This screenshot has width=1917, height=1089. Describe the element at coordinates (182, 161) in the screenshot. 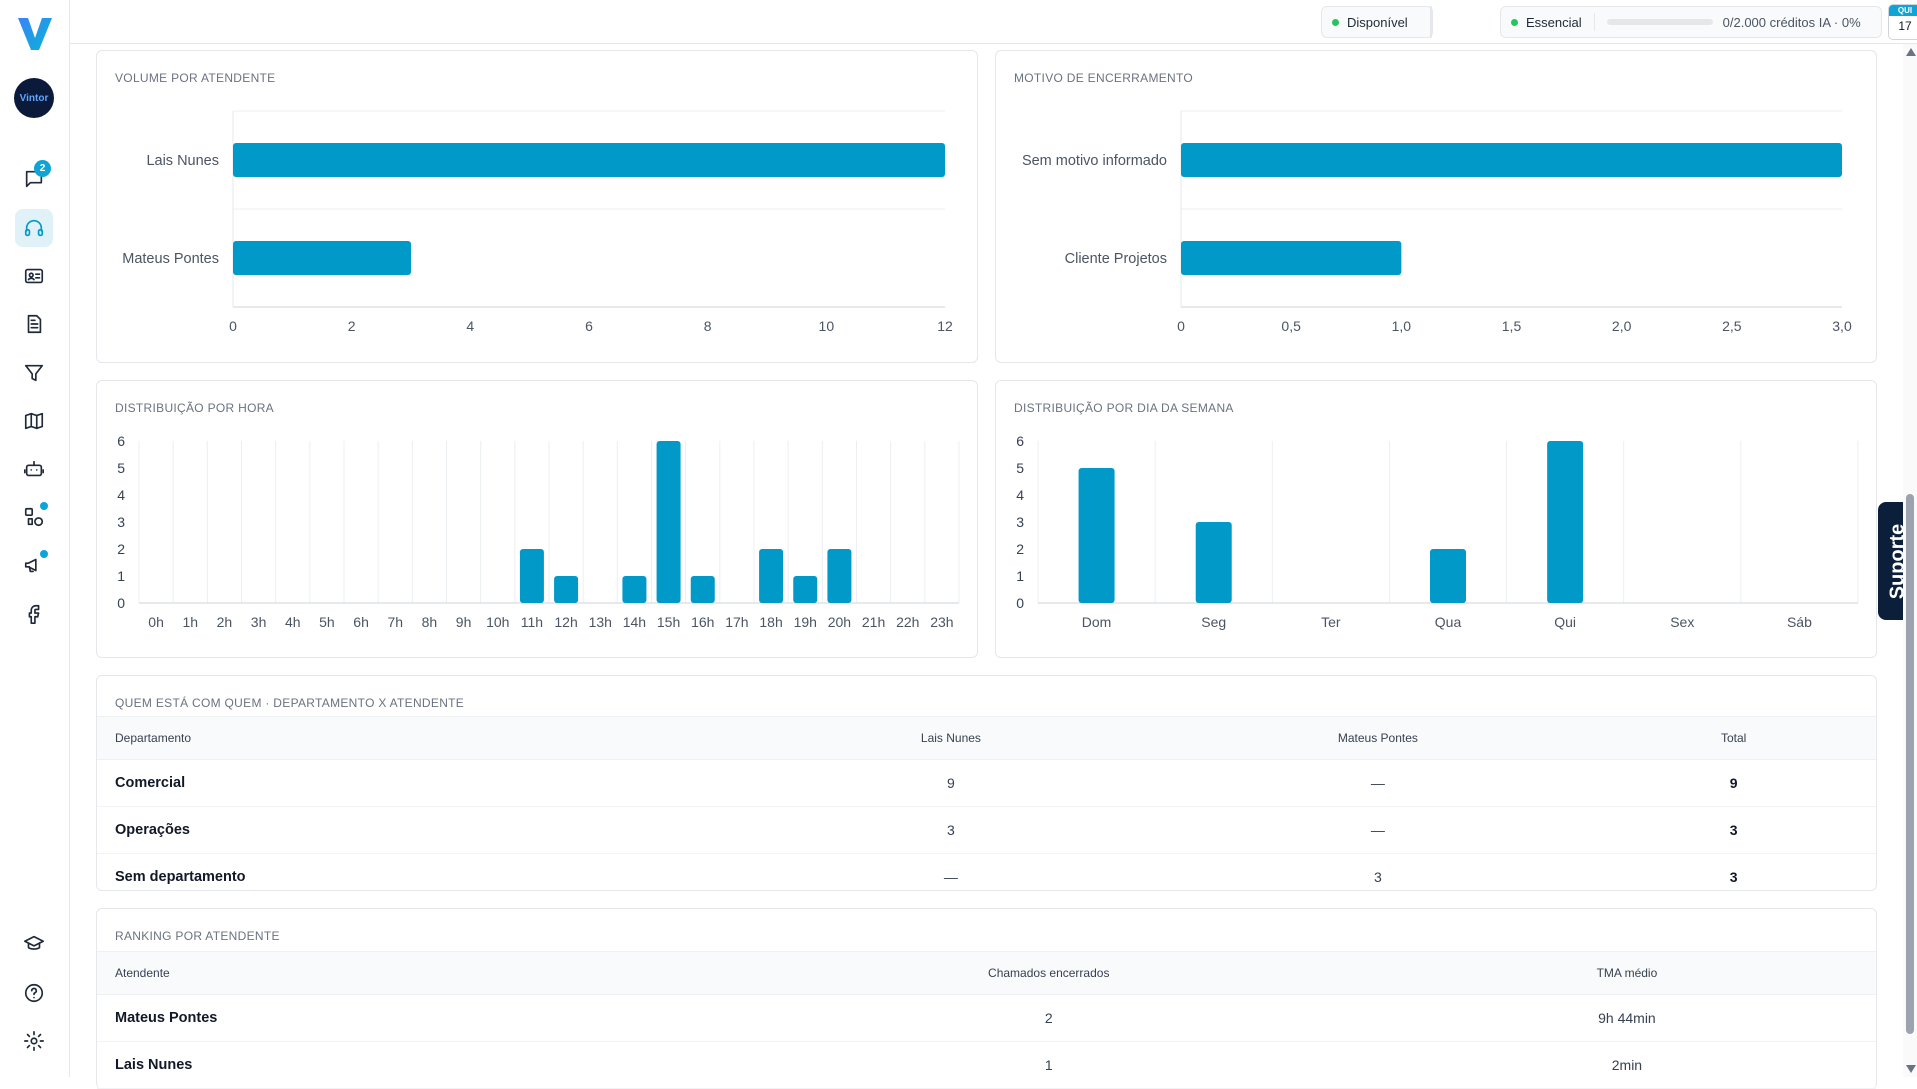

I see `category-label: Lais Nunes` at that location.